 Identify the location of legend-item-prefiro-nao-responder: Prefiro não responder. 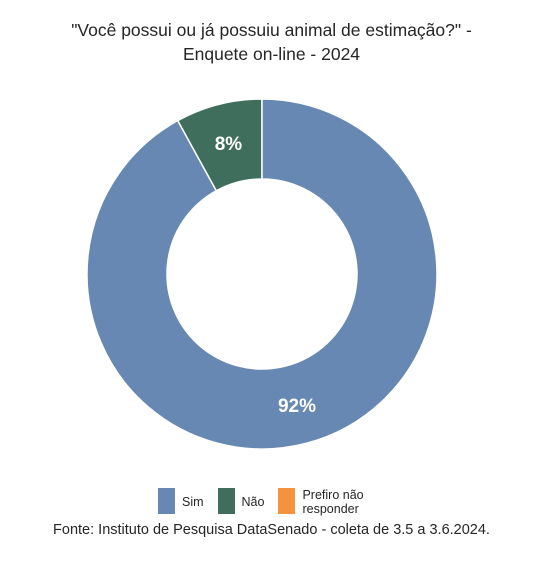
(329, 502).